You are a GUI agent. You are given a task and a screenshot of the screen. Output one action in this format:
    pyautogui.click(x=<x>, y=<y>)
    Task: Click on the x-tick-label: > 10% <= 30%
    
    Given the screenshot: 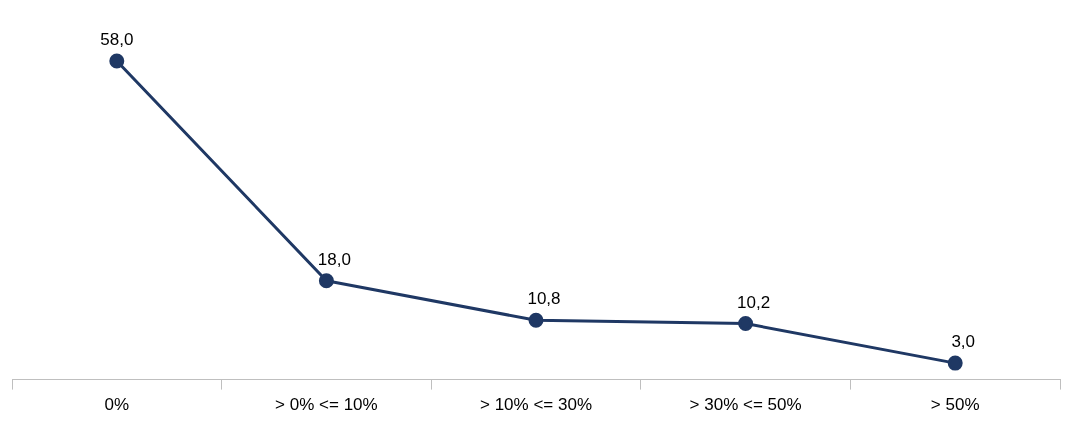 What is the action you would take?
    pyautogui.click(x=536, y=405)
    